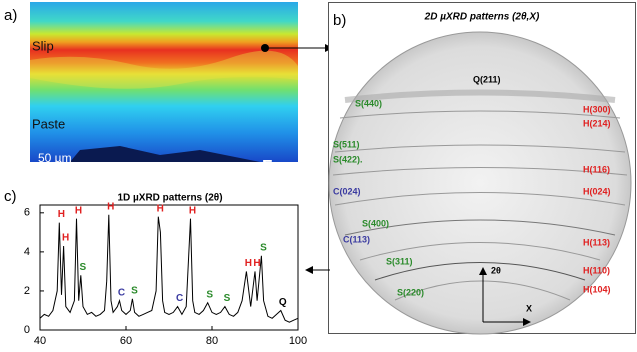 Image resolution: width=637 pixels, height=352 pixels. Describe the element at coordinates (496, 270) in the screenshot. I see `axis-label: 2θ` at that location.